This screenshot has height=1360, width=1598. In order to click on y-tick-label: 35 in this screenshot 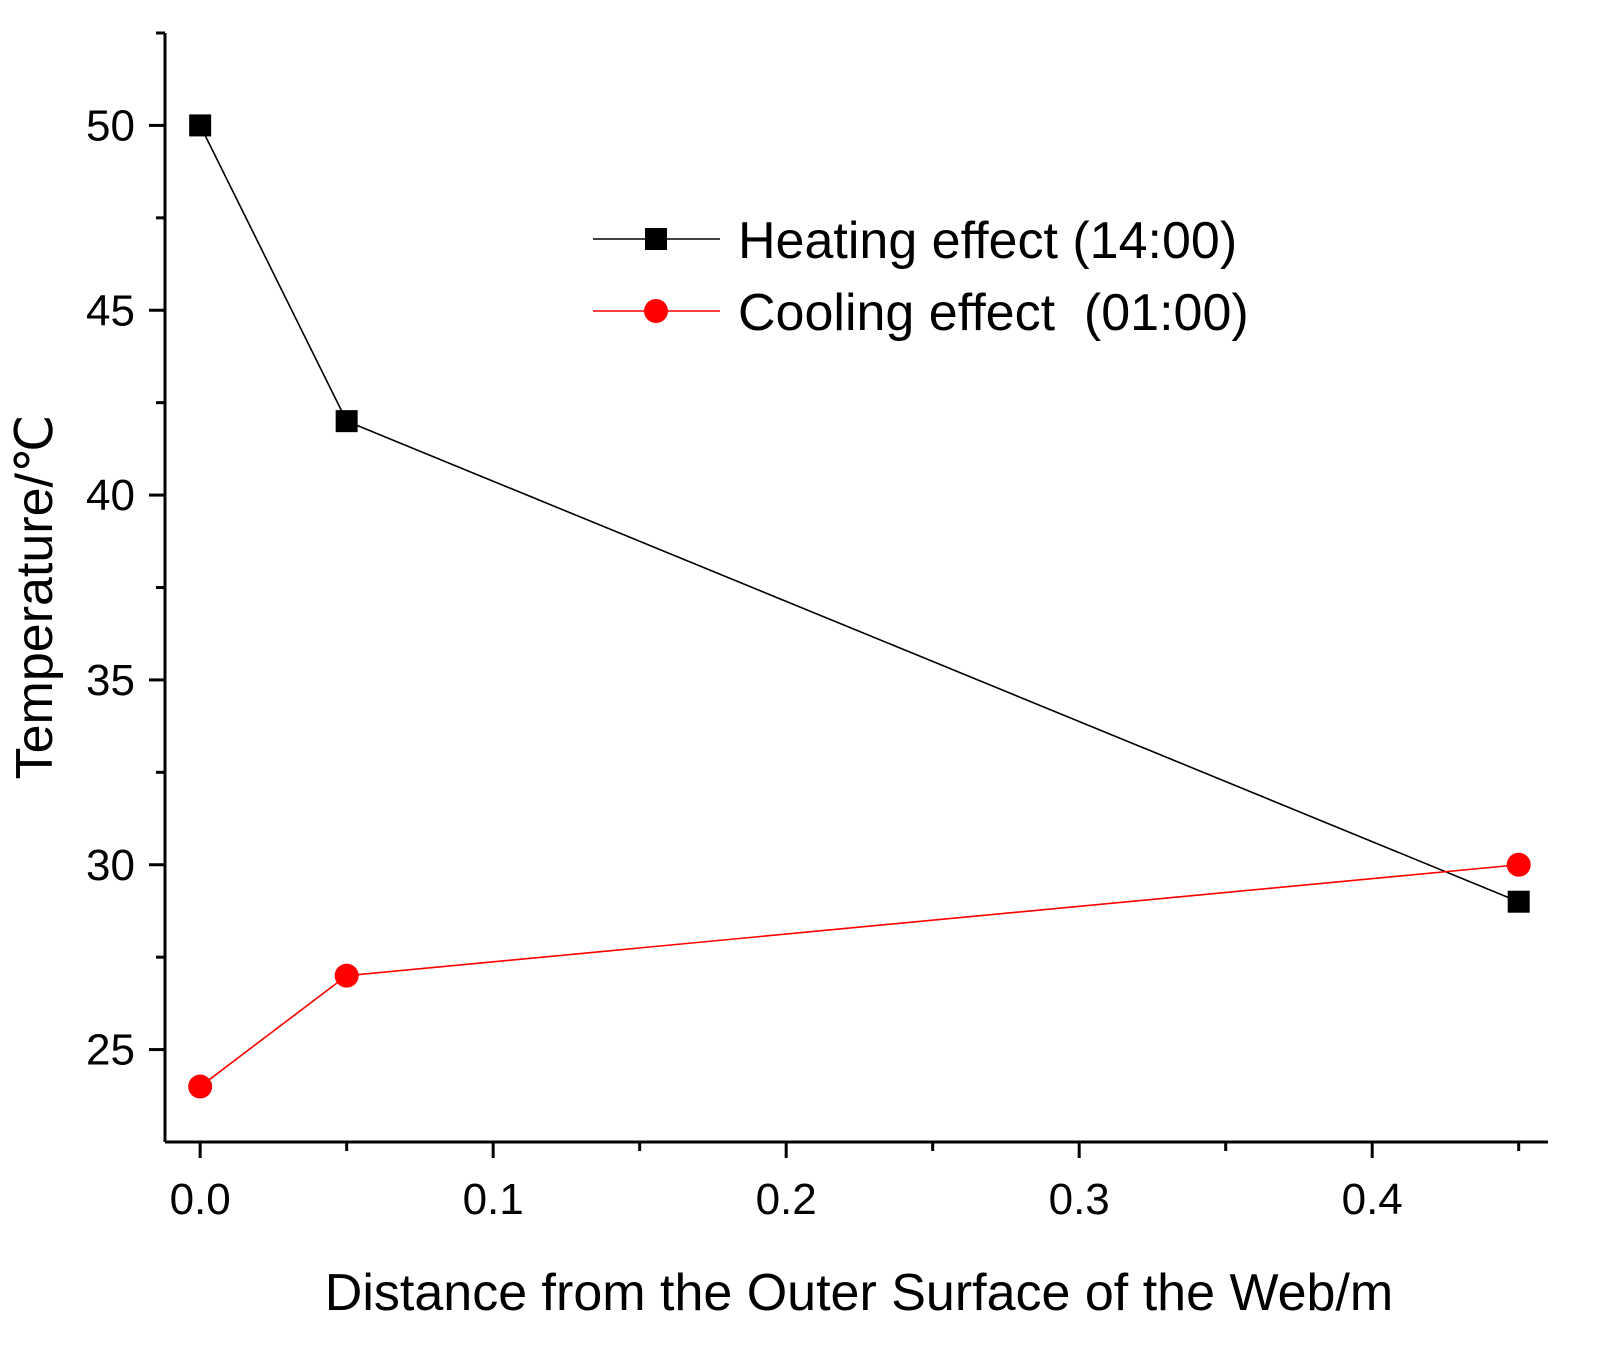, I will do `click(110, 680)`.